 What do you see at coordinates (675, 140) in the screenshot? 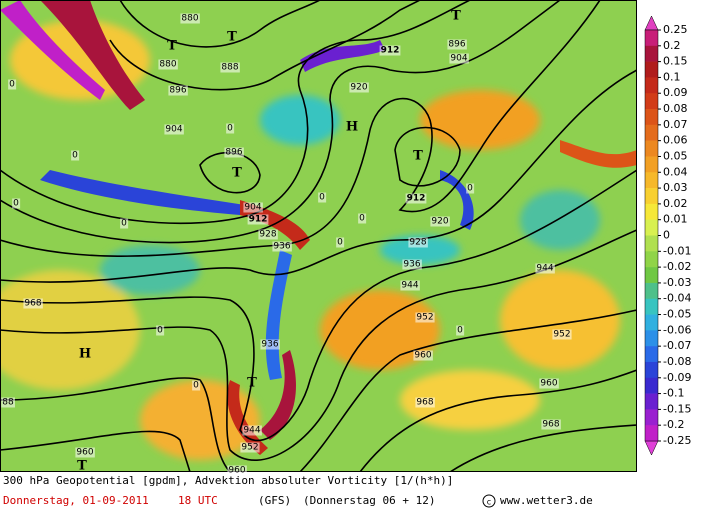
I see `colorbar-label: 0.06` at bounding box center [675, 140].